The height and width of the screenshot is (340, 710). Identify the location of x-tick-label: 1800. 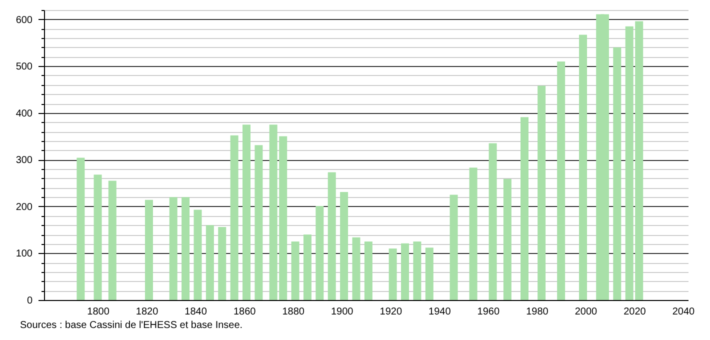
(98, 312).